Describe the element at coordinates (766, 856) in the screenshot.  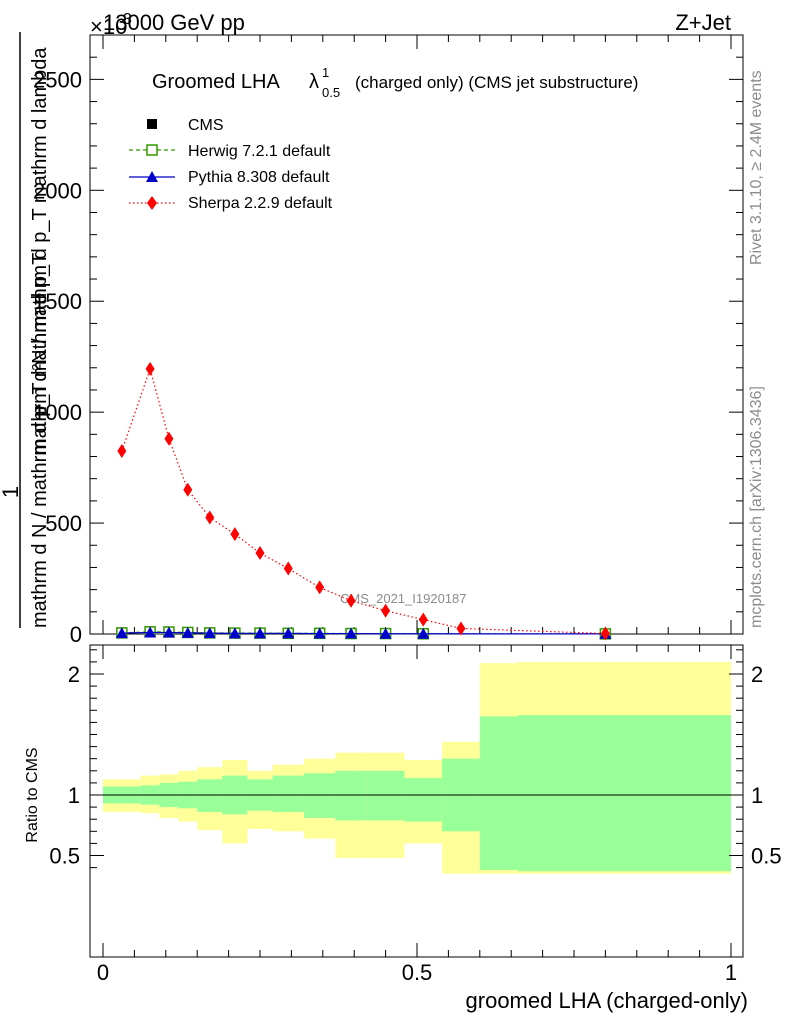
I see `ratio-ytick-label-right: 0.5` at that location.